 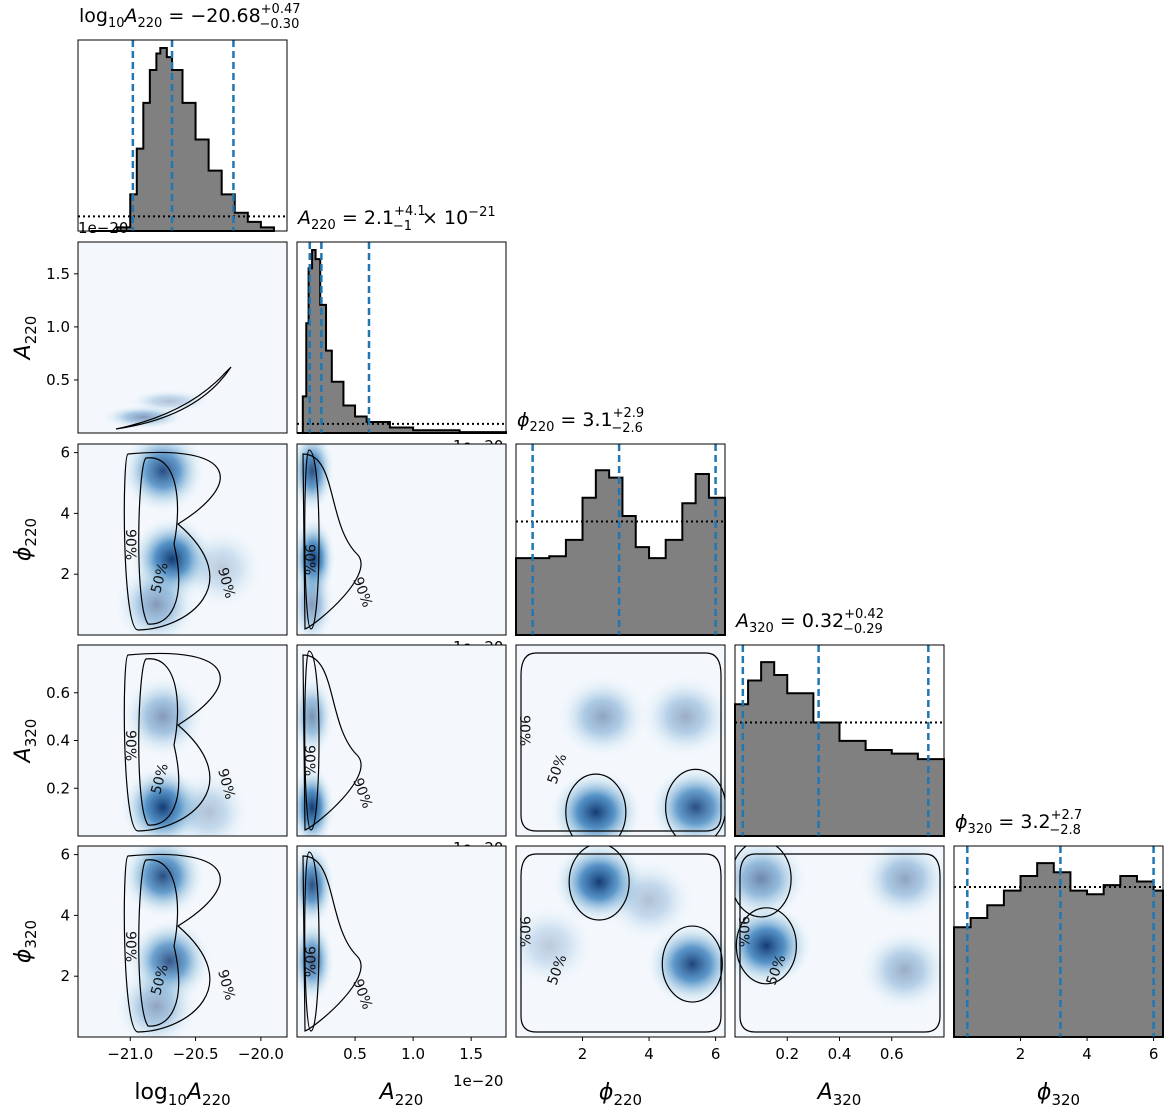 What do you see at coordinates (401, 1094) in the screenshot?
I see `xlabel-A220: A220` at bounding box center [401, 1094].